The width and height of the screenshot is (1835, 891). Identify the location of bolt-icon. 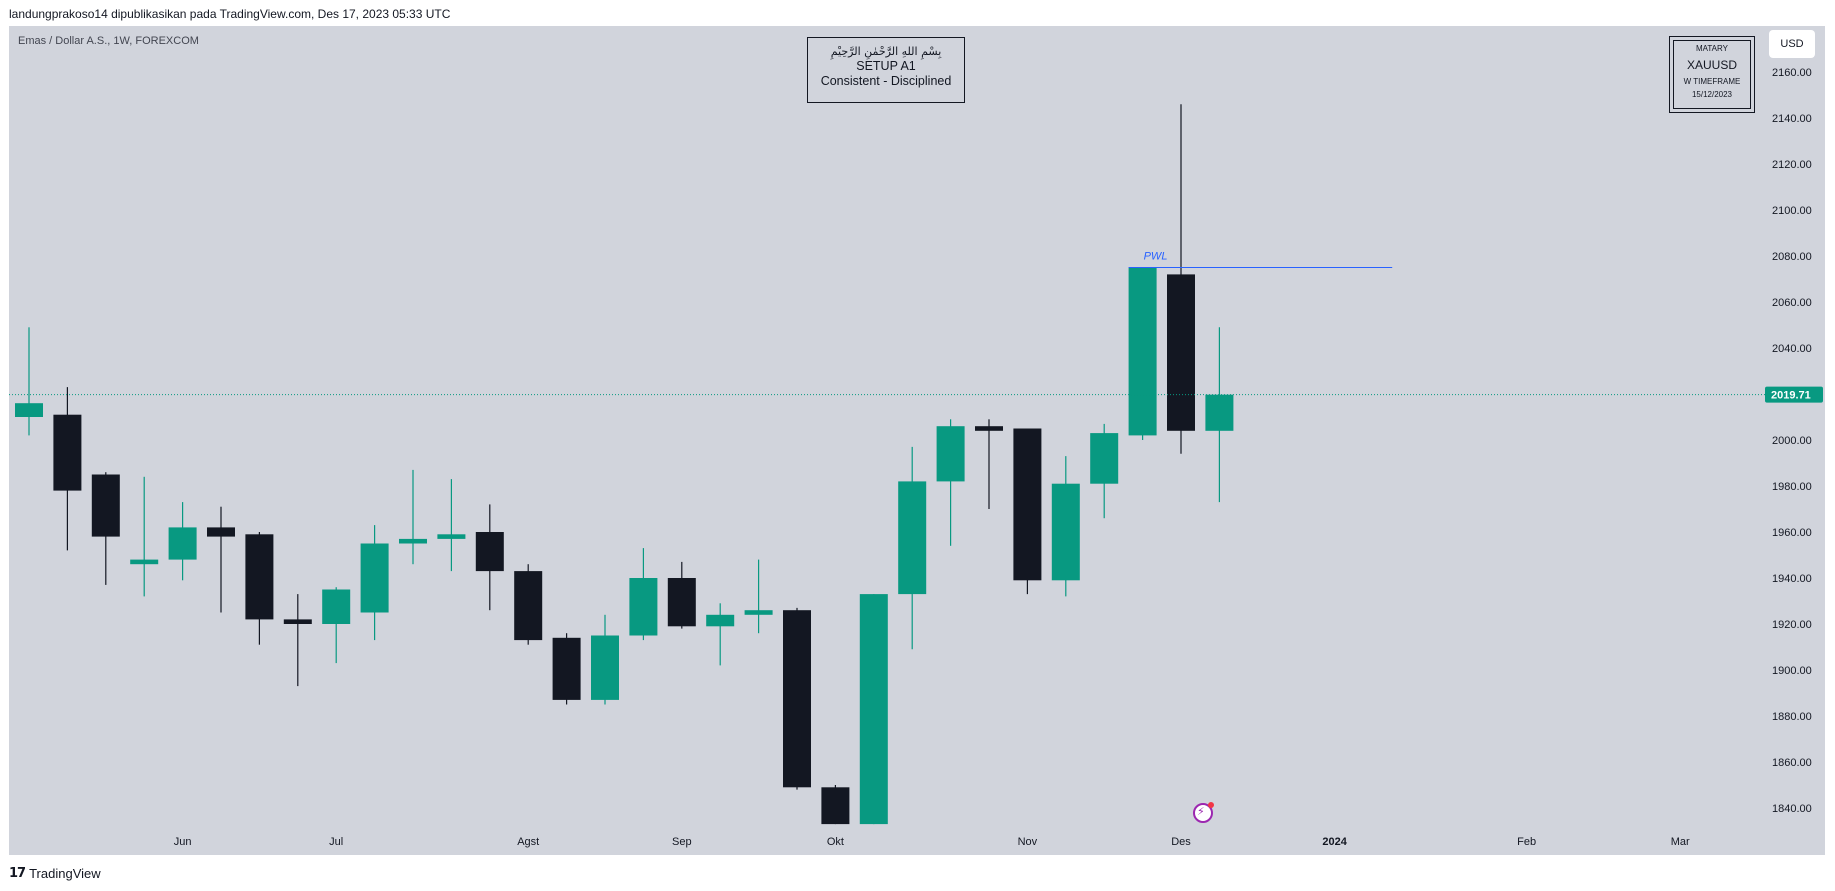
(1203, 812).